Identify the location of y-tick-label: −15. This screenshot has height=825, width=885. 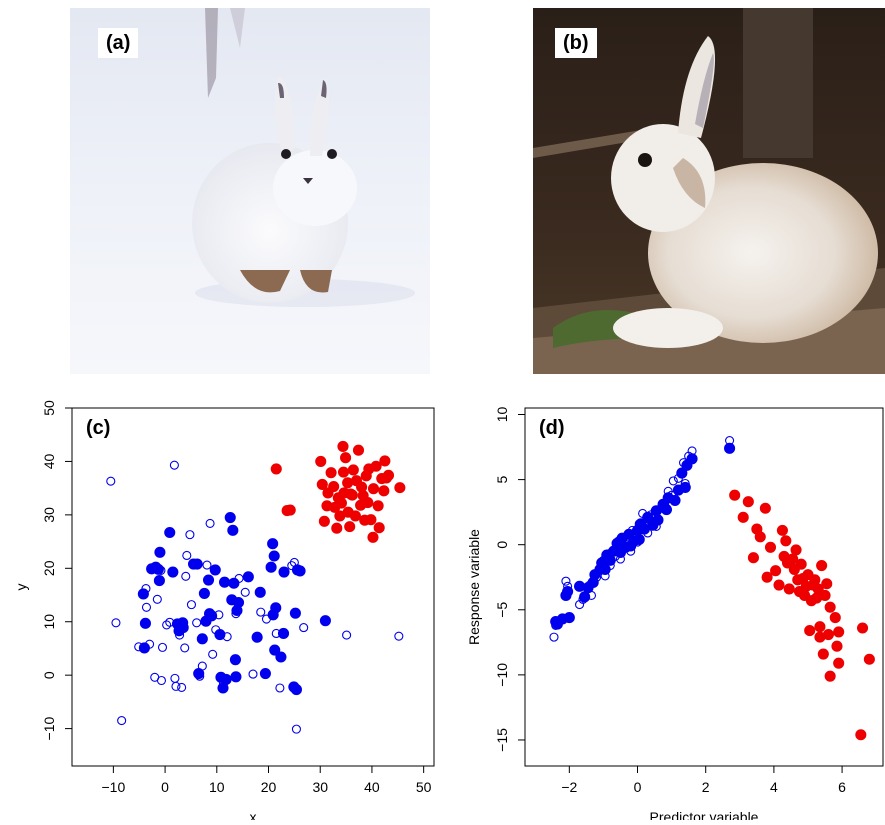
(502, 740).